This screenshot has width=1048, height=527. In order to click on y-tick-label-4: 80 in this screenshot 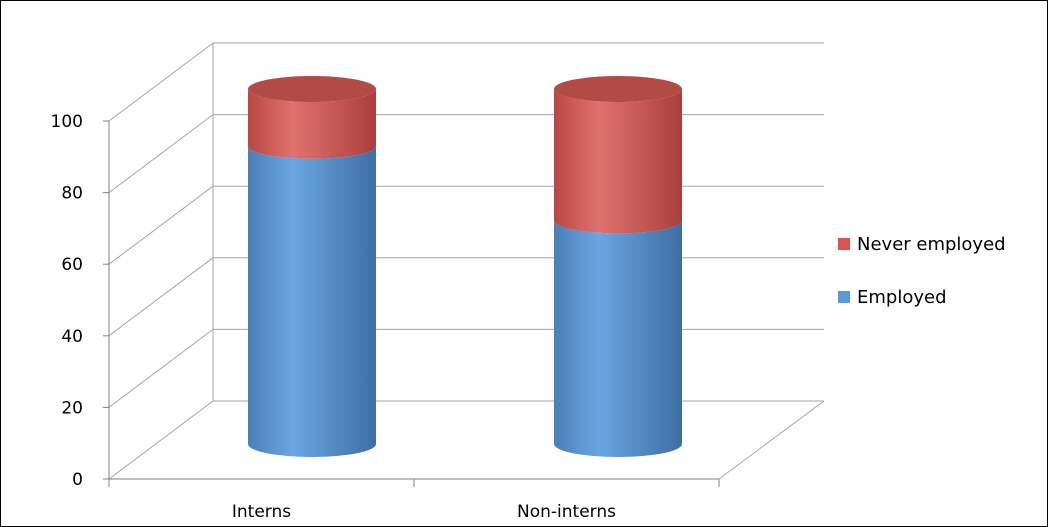, I will do `click(72, 194)`.